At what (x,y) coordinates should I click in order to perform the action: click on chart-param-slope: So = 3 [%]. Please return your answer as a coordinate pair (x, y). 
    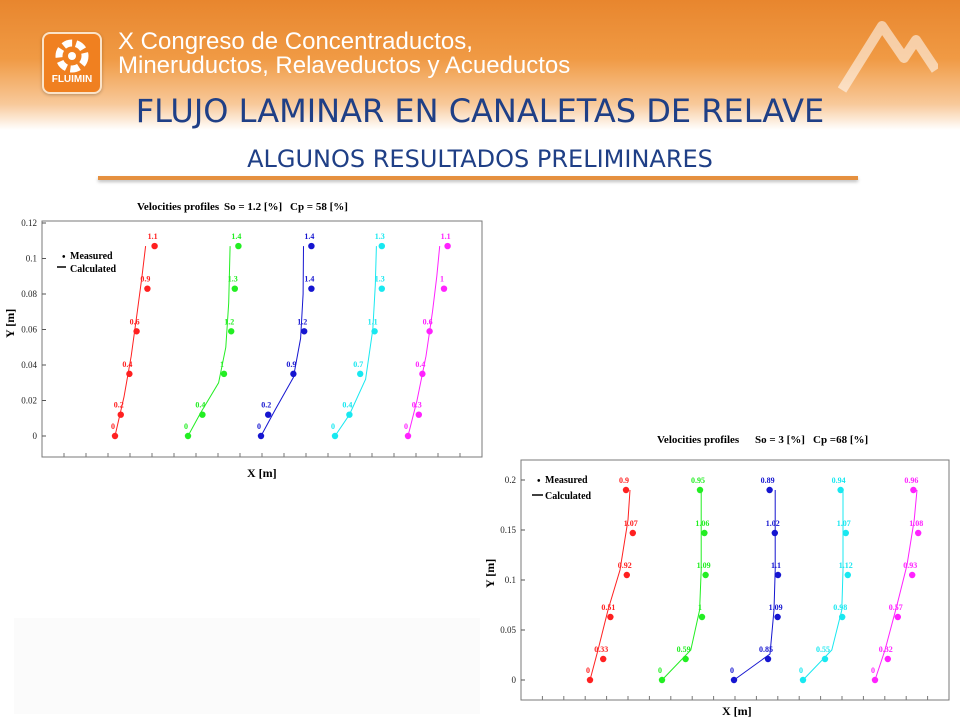
    Looking at the image, I should click on (780, 440).